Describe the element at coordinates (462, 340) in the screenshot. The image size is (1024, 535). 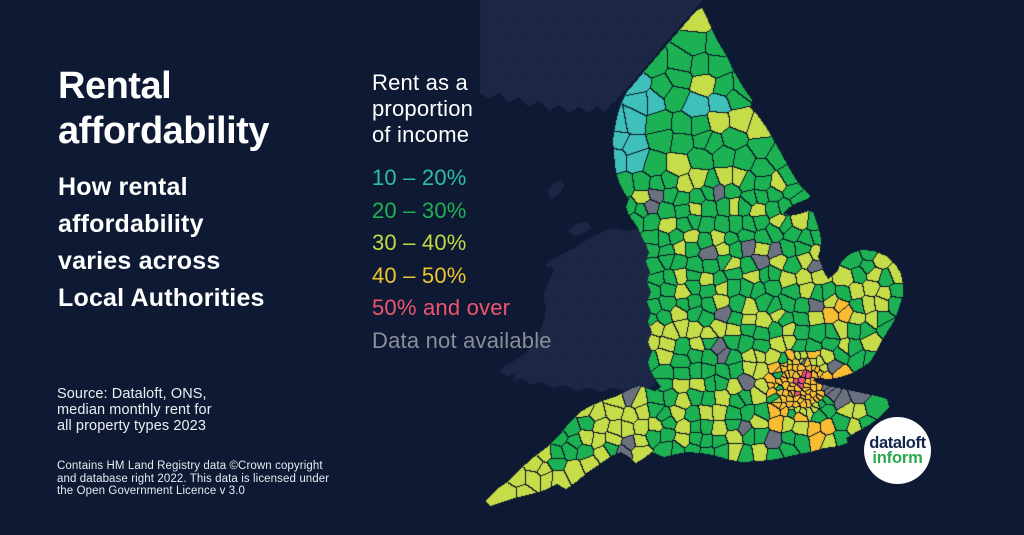
I see `legend-item-no-data: Data not available` at that location.